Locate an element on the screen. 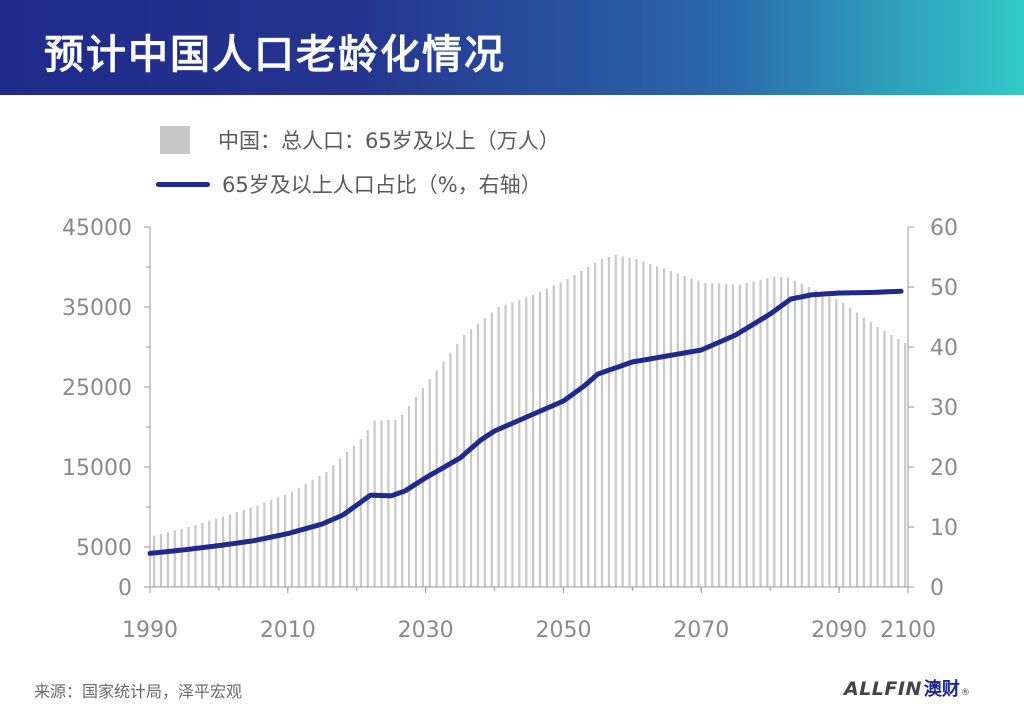 The height and width of the screenshot is (727, 1024). bar-2061 is located at coordinates (643, 424).